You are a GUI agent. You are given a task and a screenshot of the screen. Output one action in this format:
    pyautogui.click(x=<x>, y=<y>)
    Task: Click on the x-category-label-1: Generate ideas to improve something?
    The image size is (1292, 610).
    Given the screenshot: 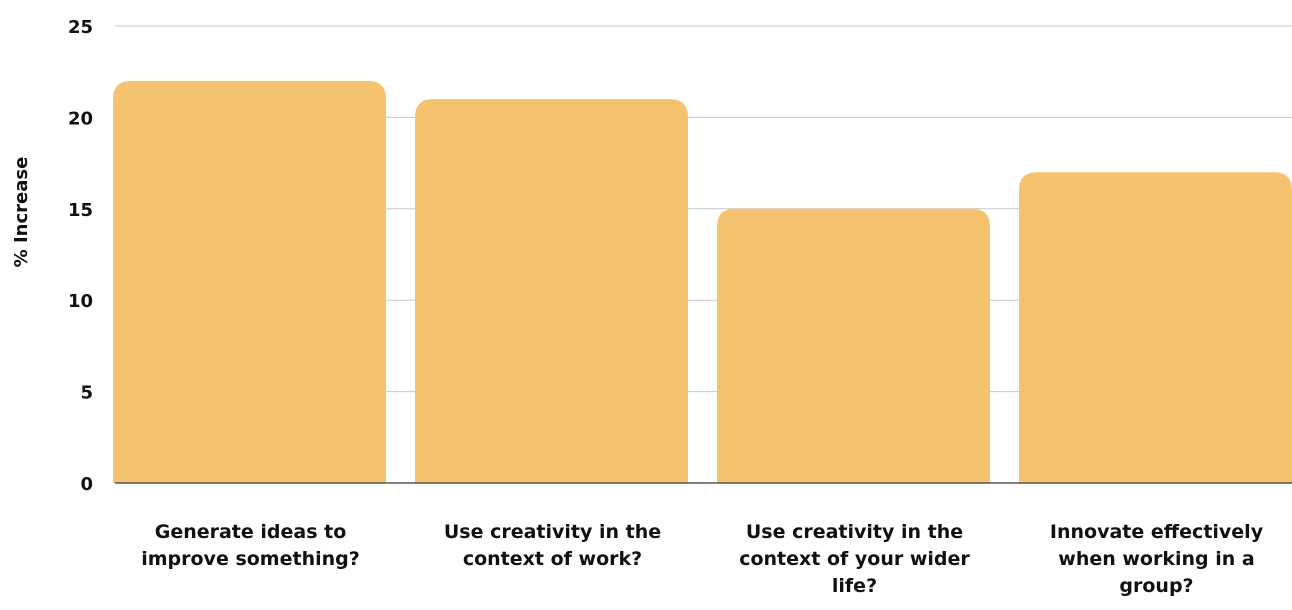 What is the action you would take?
    pyautogui.click(x=250, y=545)
    